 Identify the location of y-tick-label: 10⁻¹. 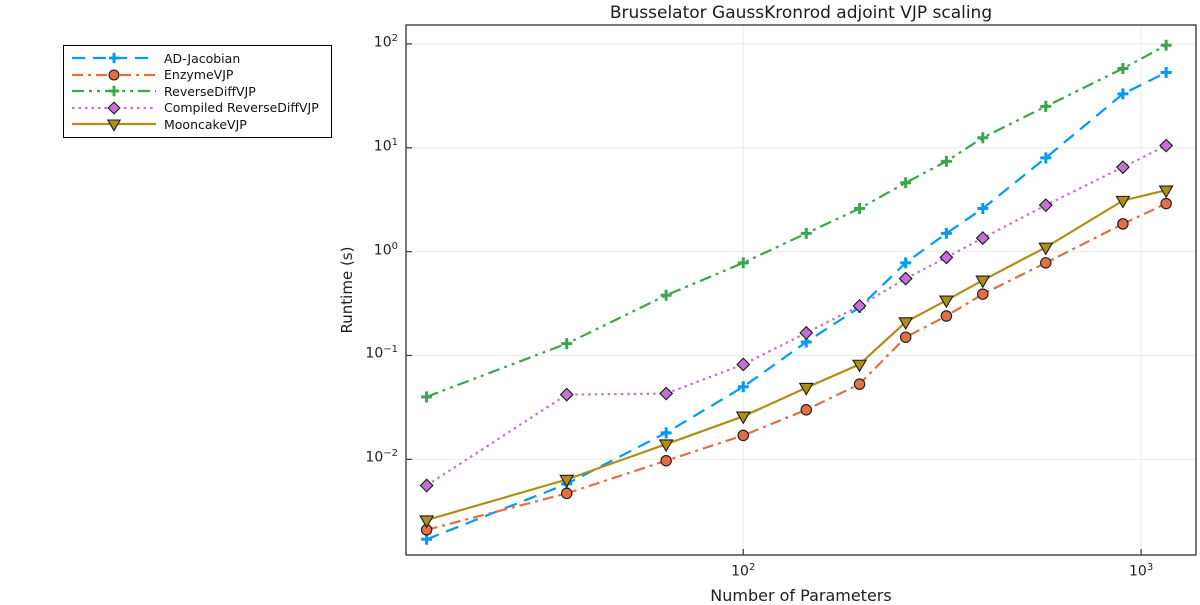
(381, 353).